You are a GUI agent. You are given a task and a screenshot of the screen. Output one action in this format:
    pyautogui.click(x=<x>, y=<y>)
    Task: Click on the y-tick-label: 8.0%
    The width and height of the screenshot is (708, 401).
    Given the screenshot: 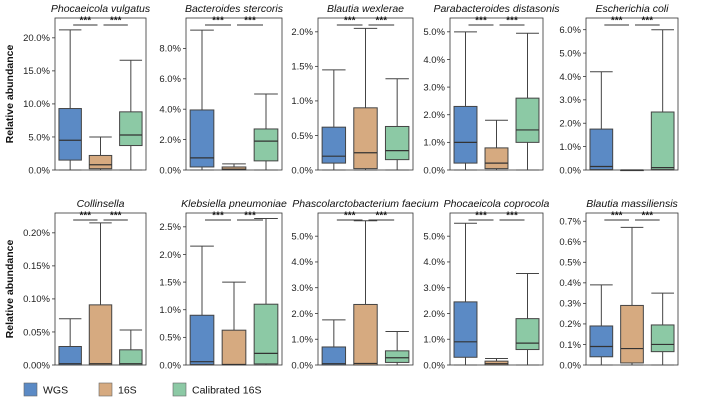 What is the action you would take?
    pyautogui.click(x=170, y=49)
    